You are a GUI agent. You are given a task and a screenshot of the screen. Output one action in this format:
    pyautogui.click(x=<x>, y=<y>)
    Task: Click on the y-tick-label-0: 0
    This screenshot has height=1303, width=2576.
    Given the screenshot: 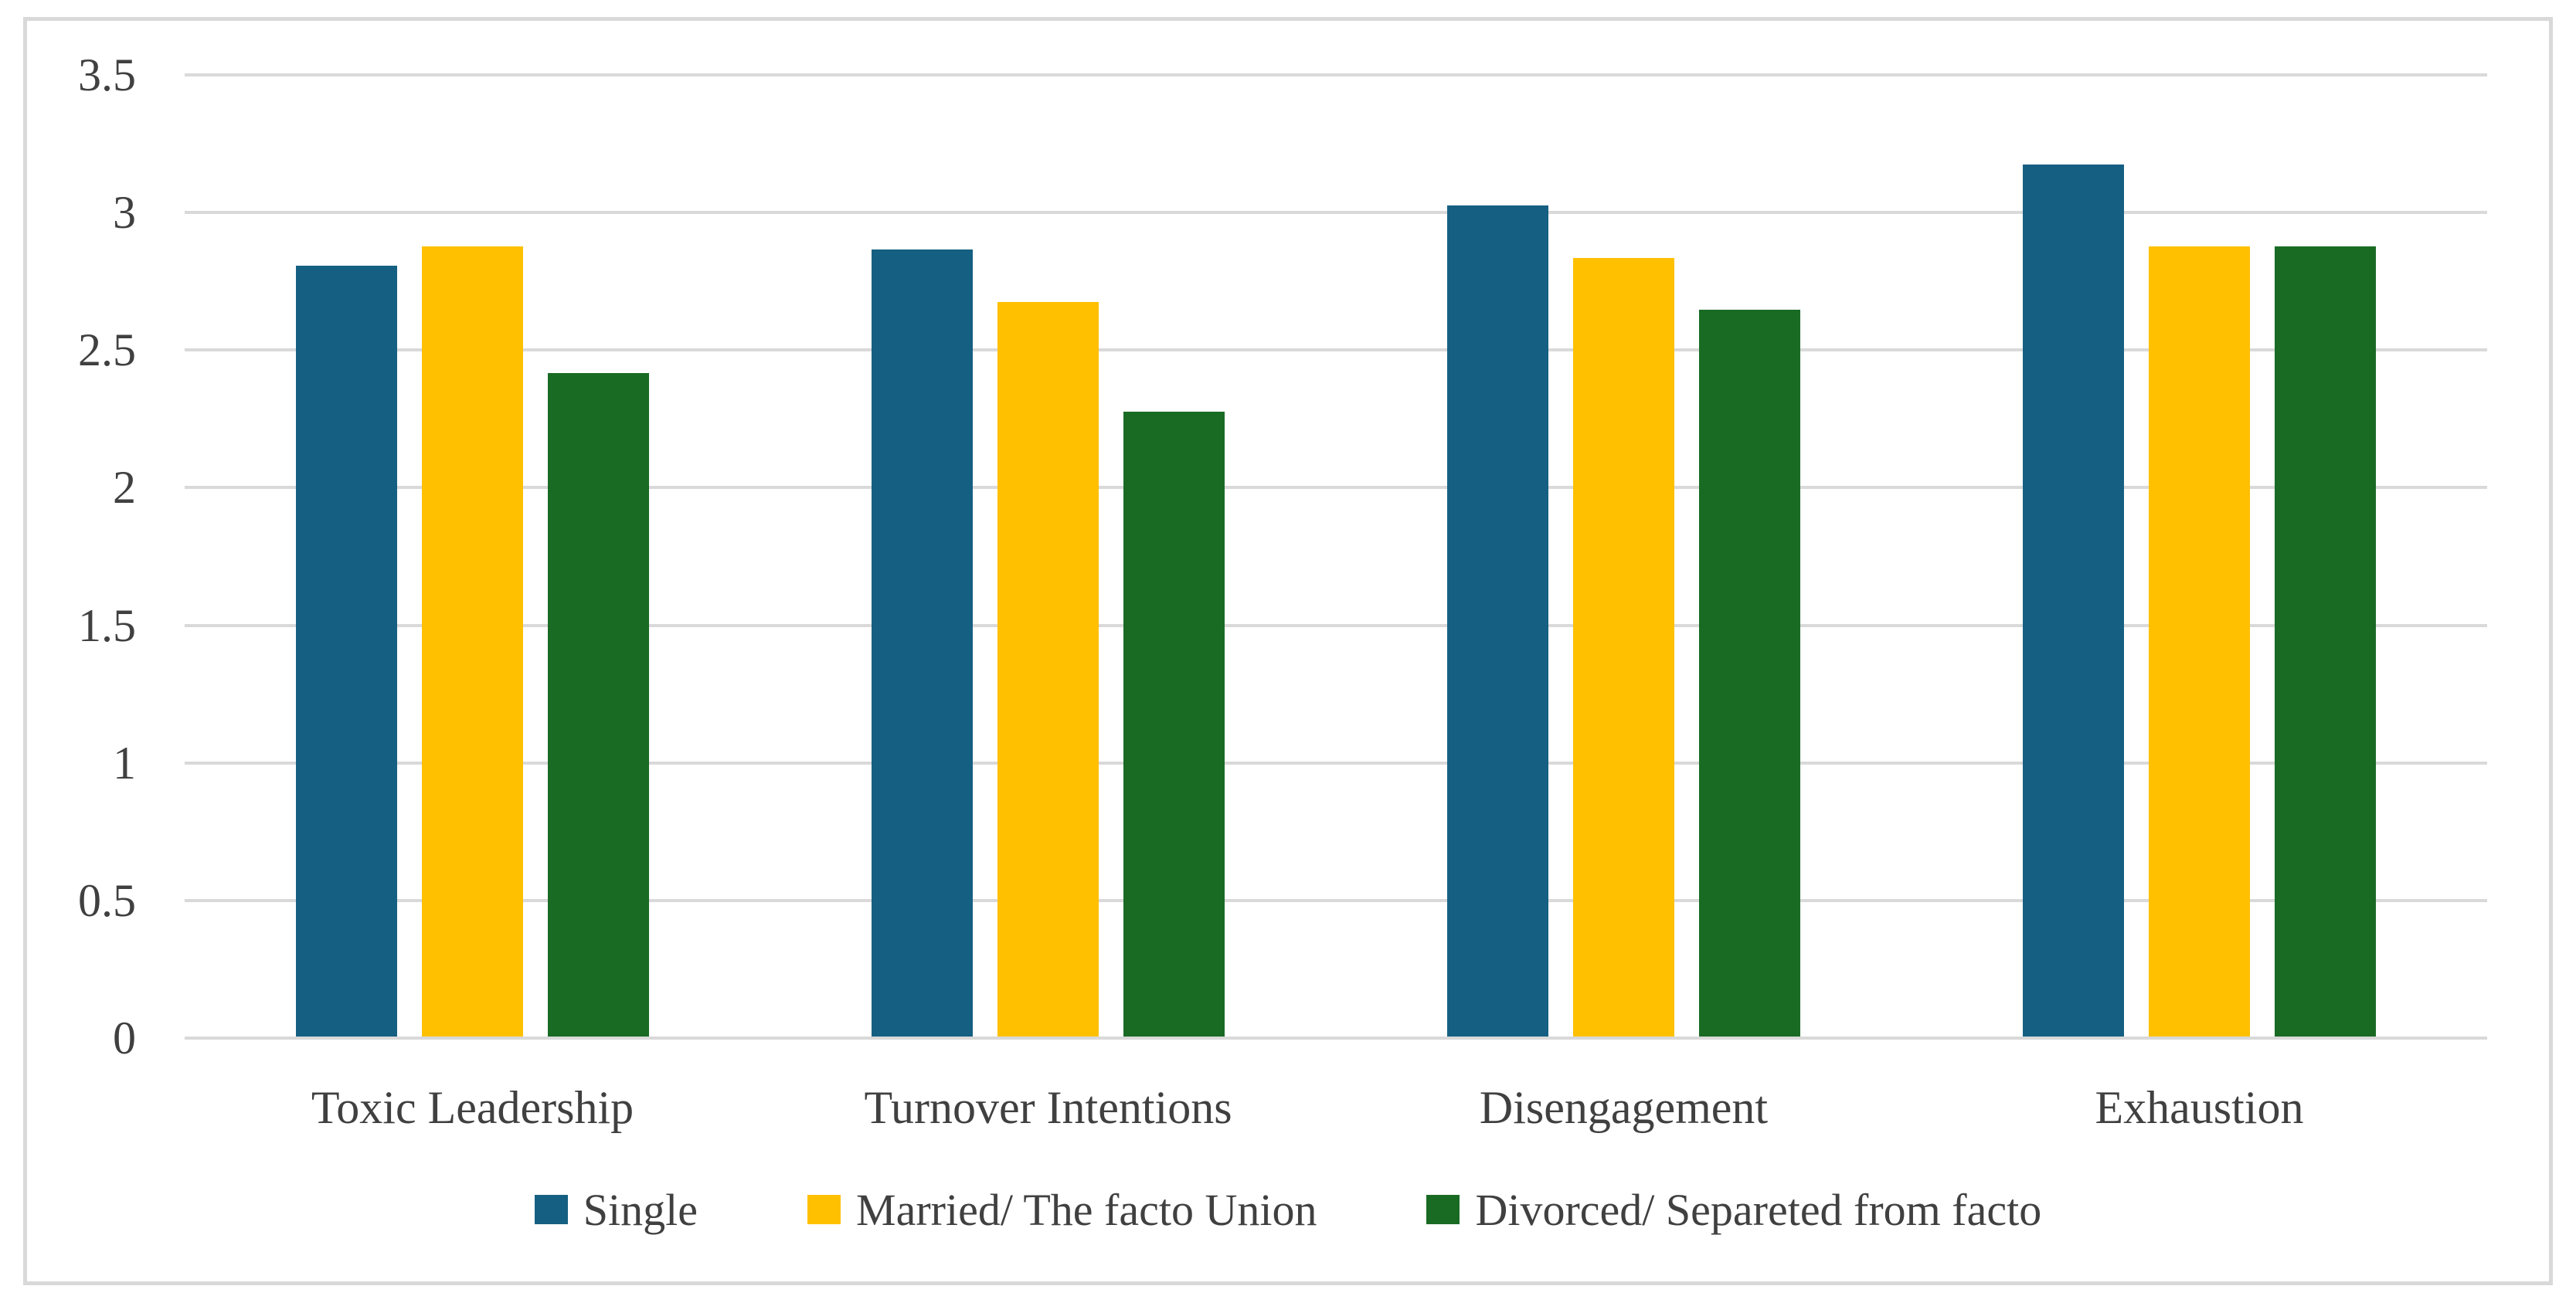 What is the action you would take?
    pyautogui.click(x=124, y=1038)
    